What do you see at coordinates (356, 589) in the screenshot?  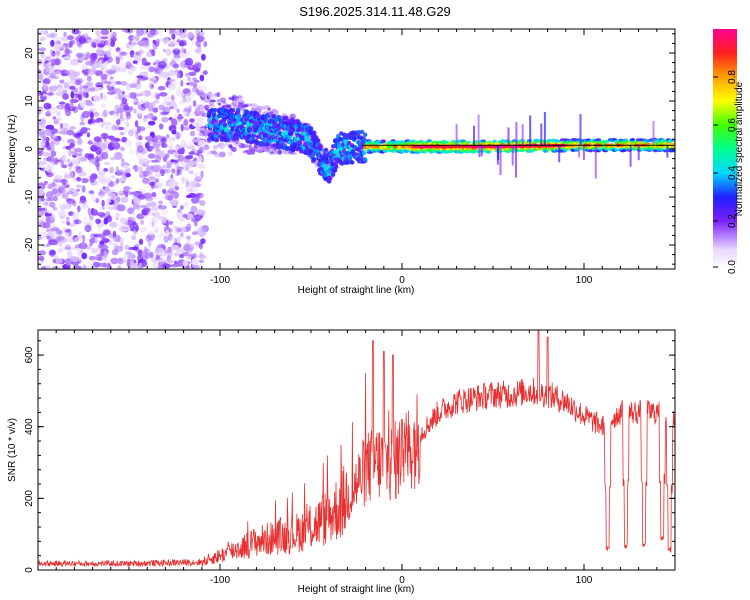 I see `snr-x-label: Height of straight line (km)` at bounding box center [356, 589].